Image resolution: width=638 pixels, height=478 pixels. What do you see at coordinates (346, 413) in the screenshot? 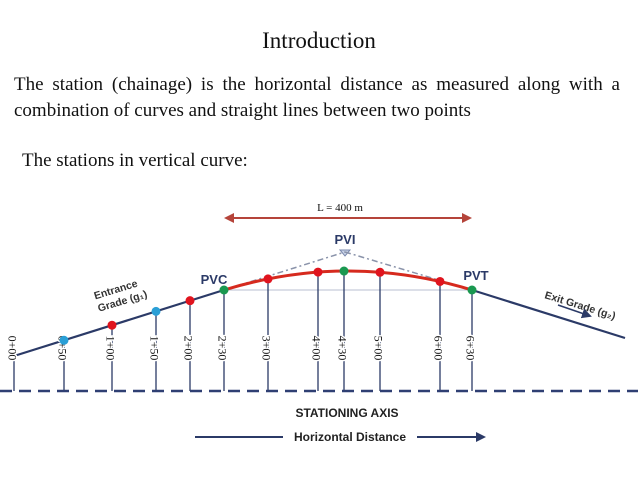
I see `stationing-axis-label: STATIONING AXIS` at bounding box center [346, 413].